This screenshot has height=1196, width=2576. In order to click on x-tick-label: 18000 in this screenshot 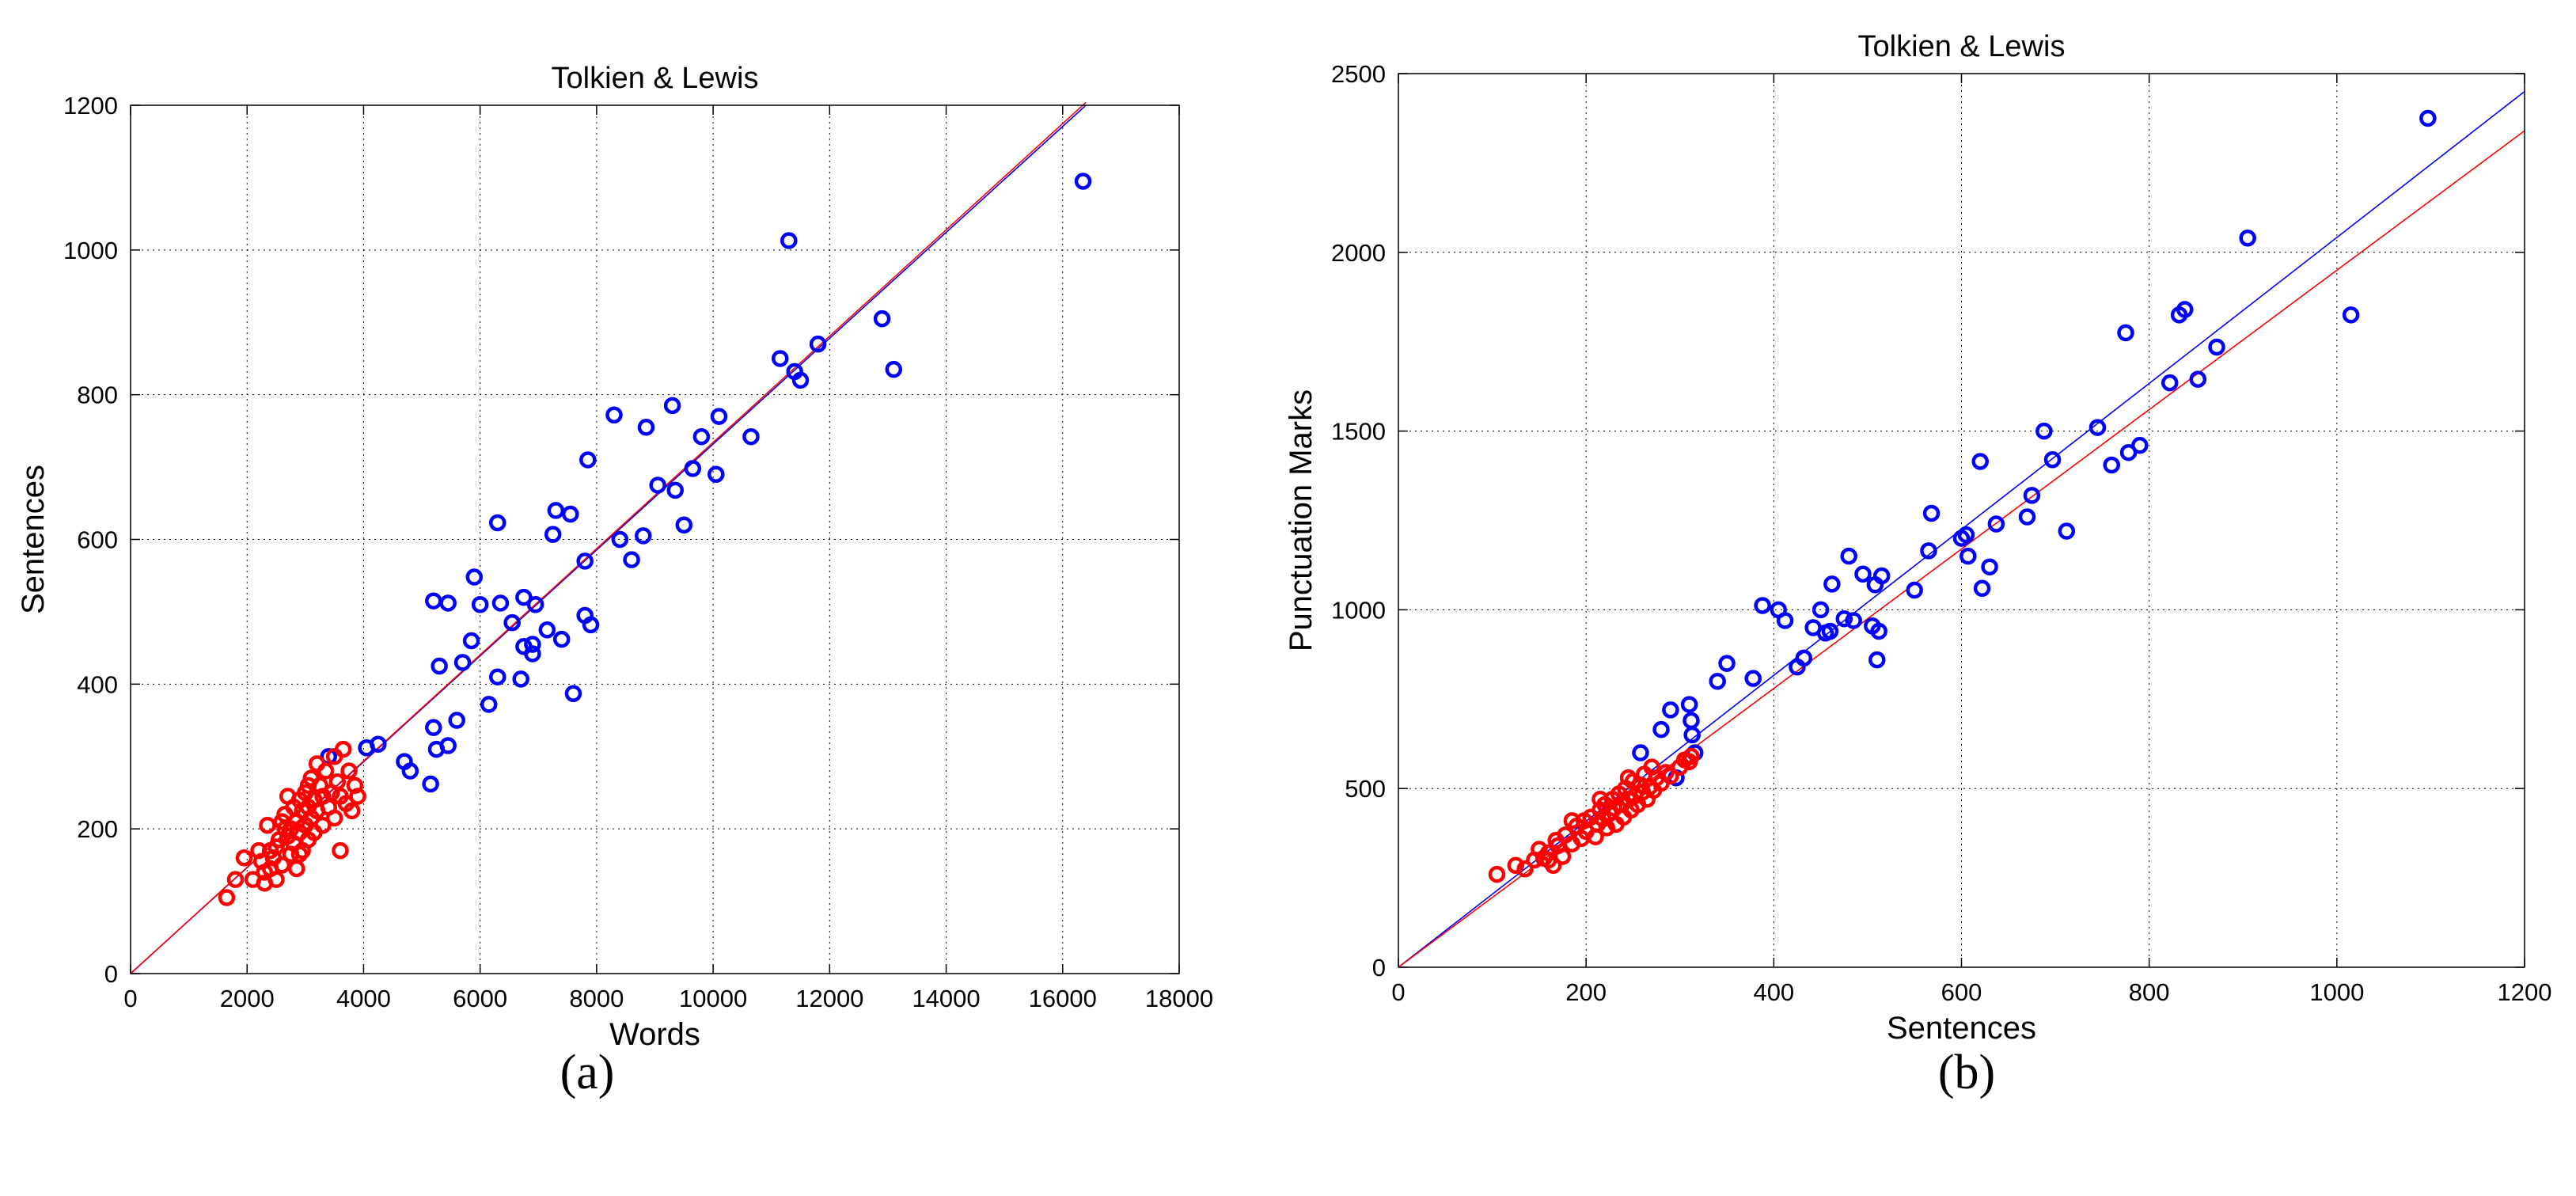, I will do `click(1179, 999)`.